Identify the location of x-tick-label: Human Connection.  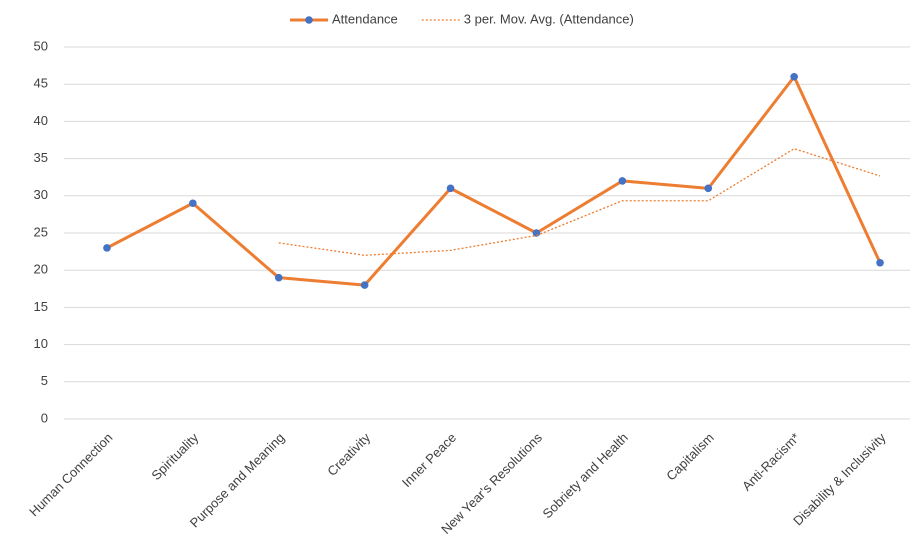
(70, 474).